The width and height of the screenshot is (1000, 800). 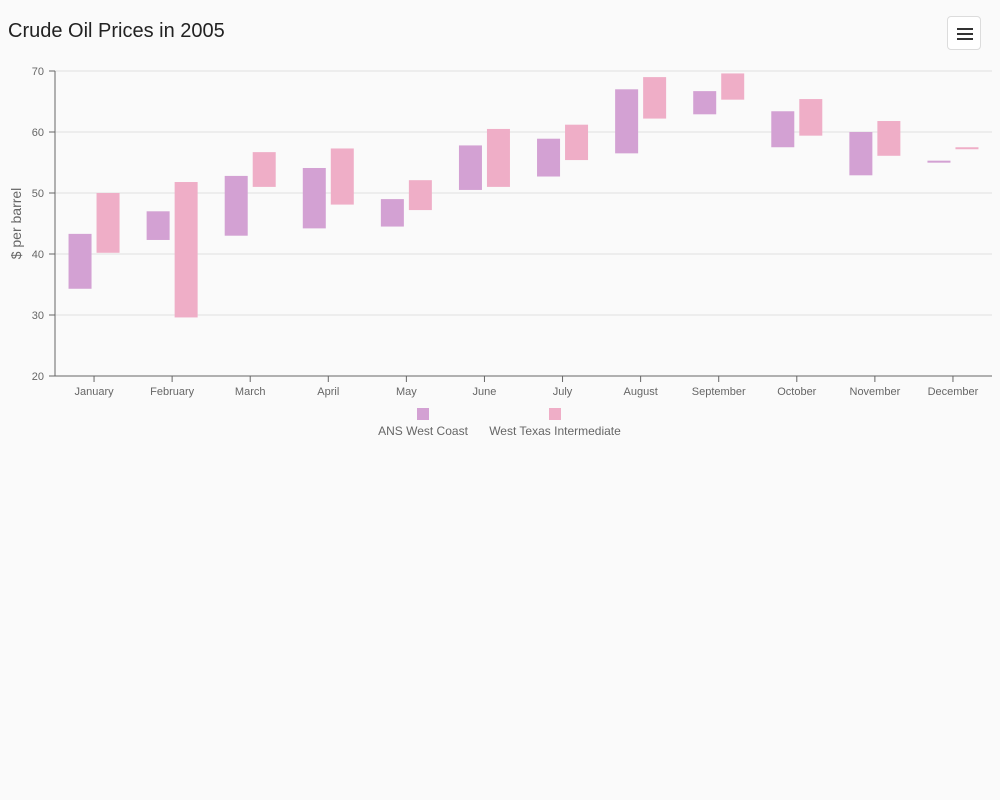 What do you see at coordinates (392, 213) in the screenshot?
I see `bar-ans-west-coast-may` at bounding box center [392, 213].